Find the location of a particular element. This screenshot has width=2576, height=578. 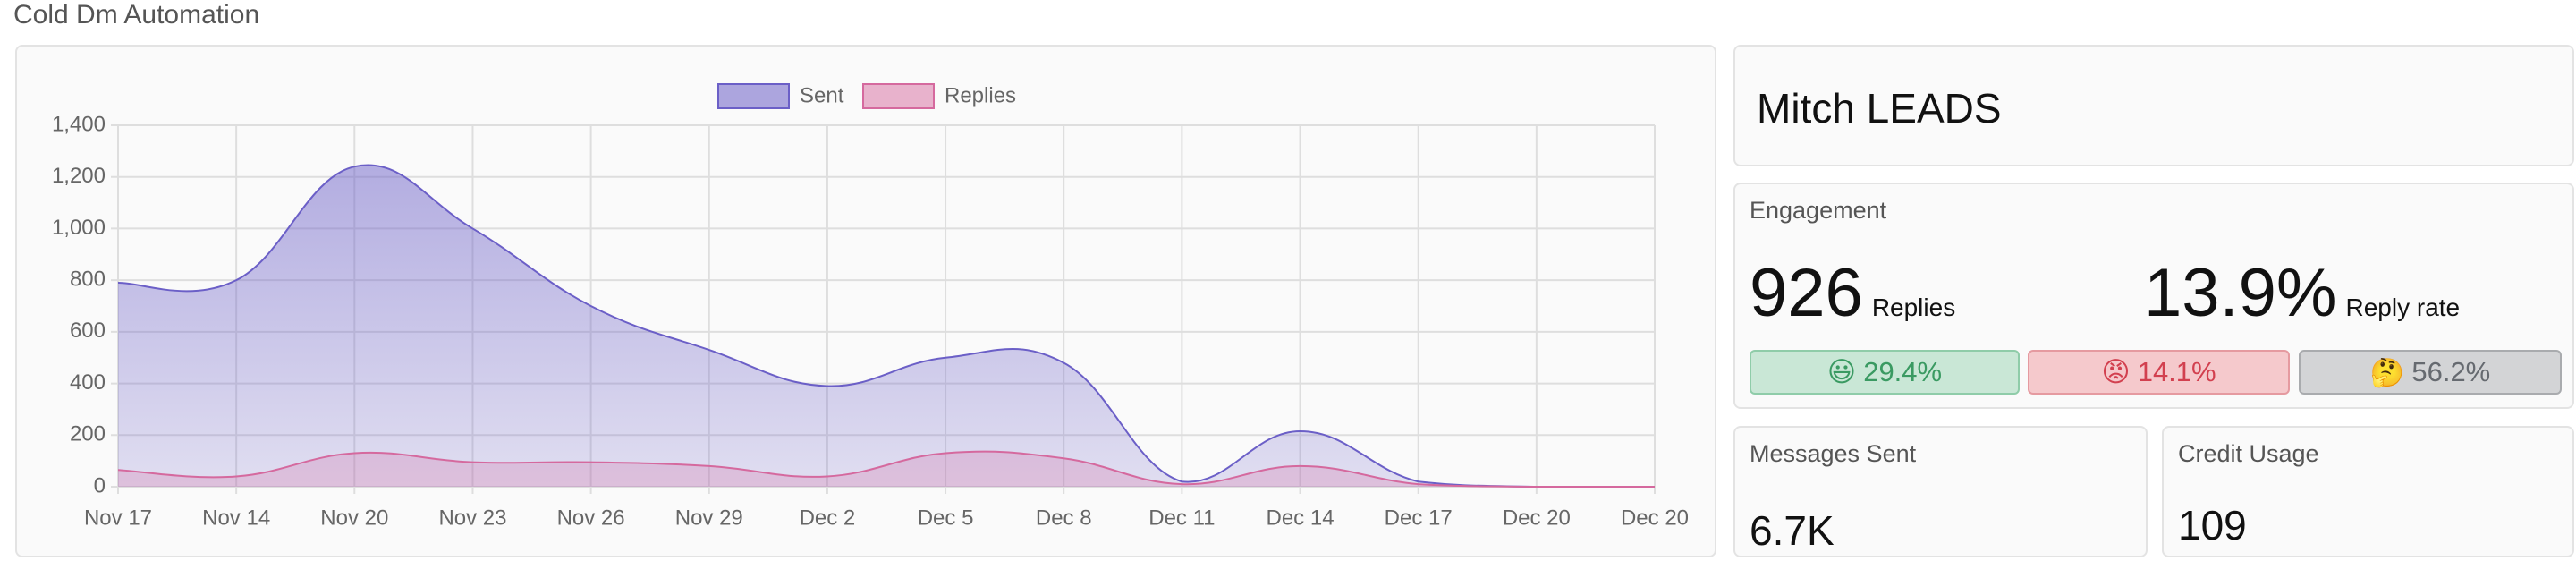

x-tick-label: Nov 29 is located at coordinates (709, 518).